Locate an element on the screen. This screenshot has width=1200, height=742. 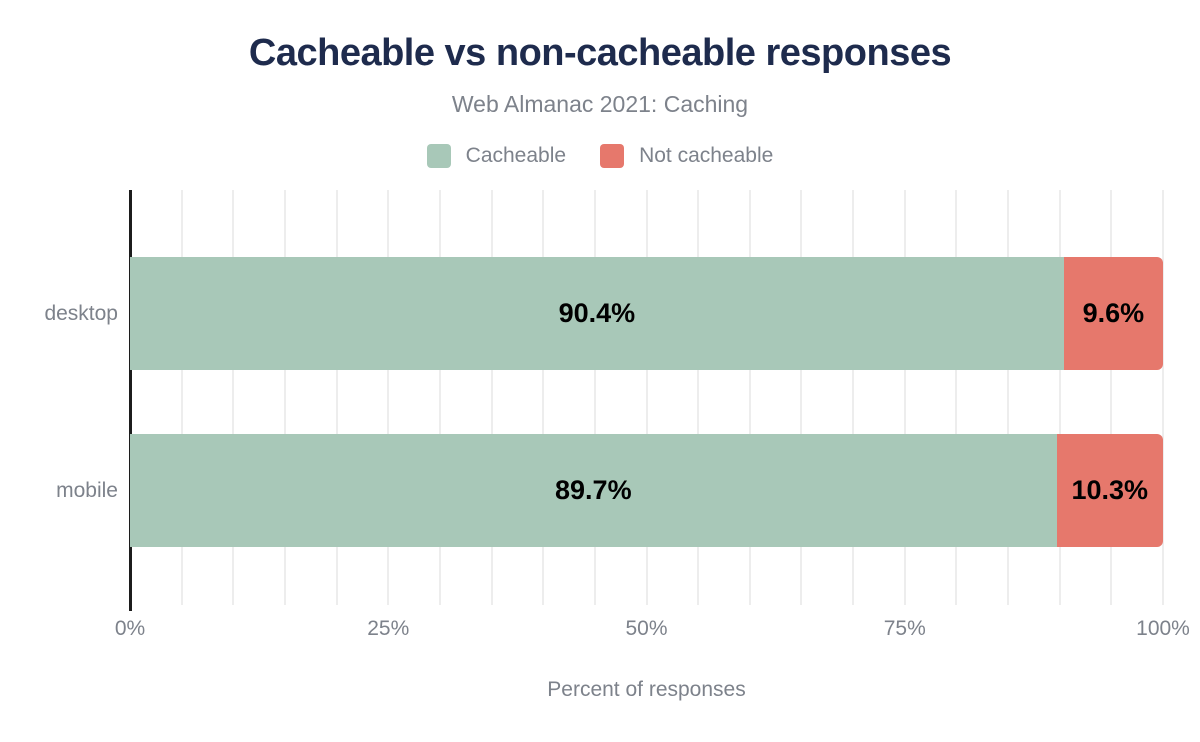
category-label-desktop: desktop is located at coordinates (81, 313).